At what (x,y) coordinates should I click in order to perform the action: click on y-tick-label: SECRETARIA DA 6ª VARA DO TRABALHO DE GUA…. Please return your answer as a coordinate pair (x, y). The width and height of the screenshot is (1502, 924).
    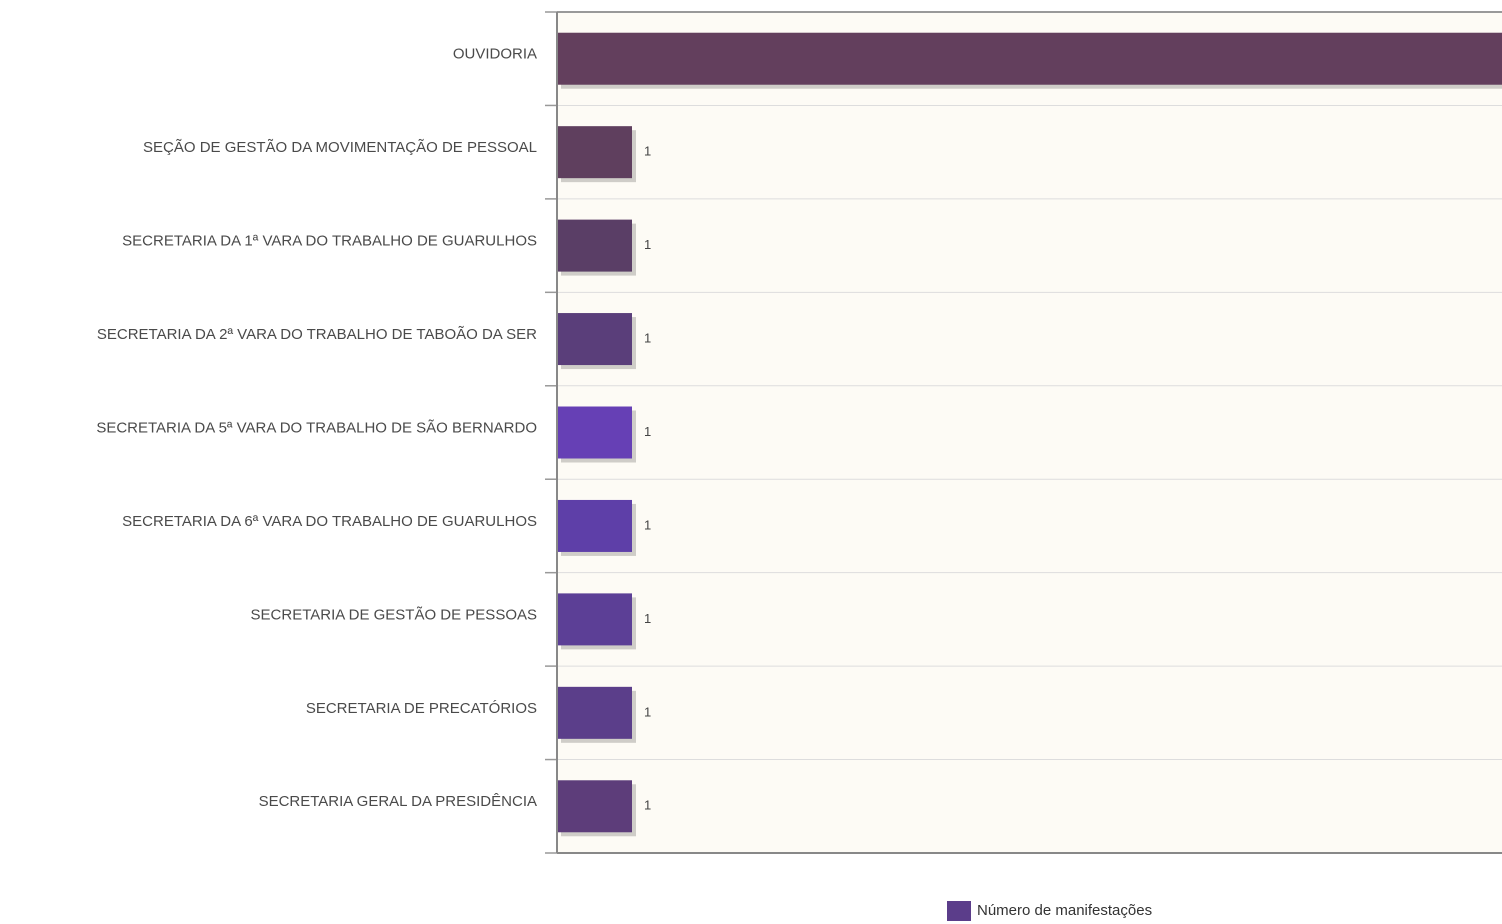
    Looking at the image, I should click on (329, 521).